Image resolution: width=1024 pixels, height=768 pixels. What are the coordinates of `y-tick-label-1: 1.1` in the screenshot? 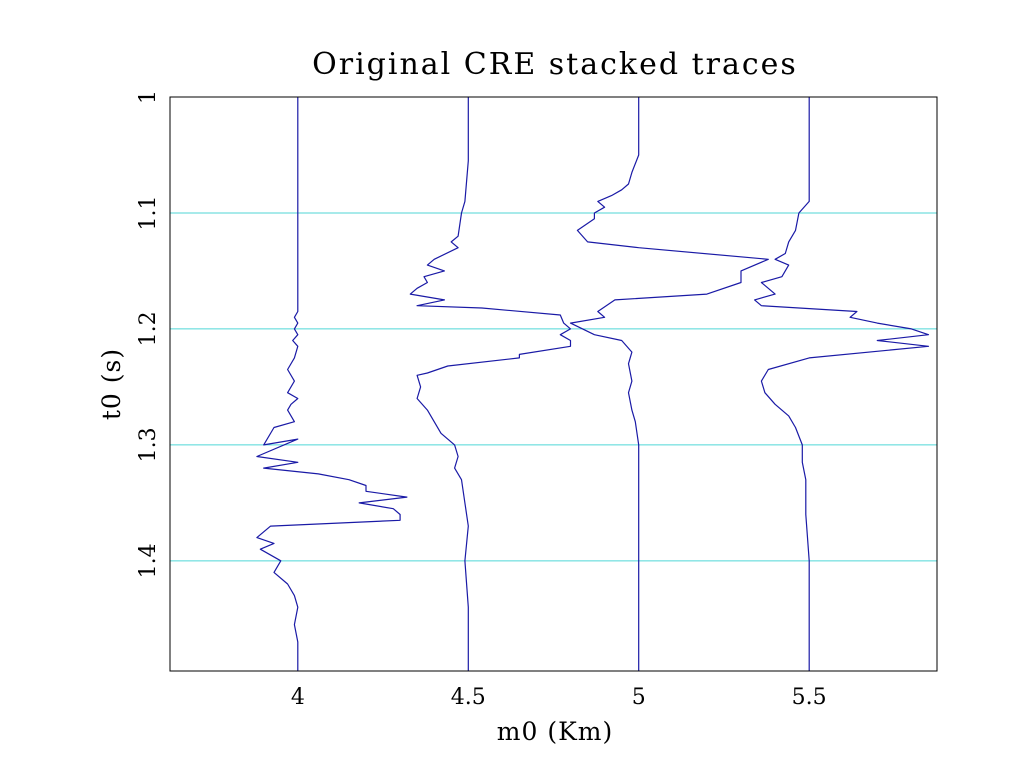 It's located at (148, 212).